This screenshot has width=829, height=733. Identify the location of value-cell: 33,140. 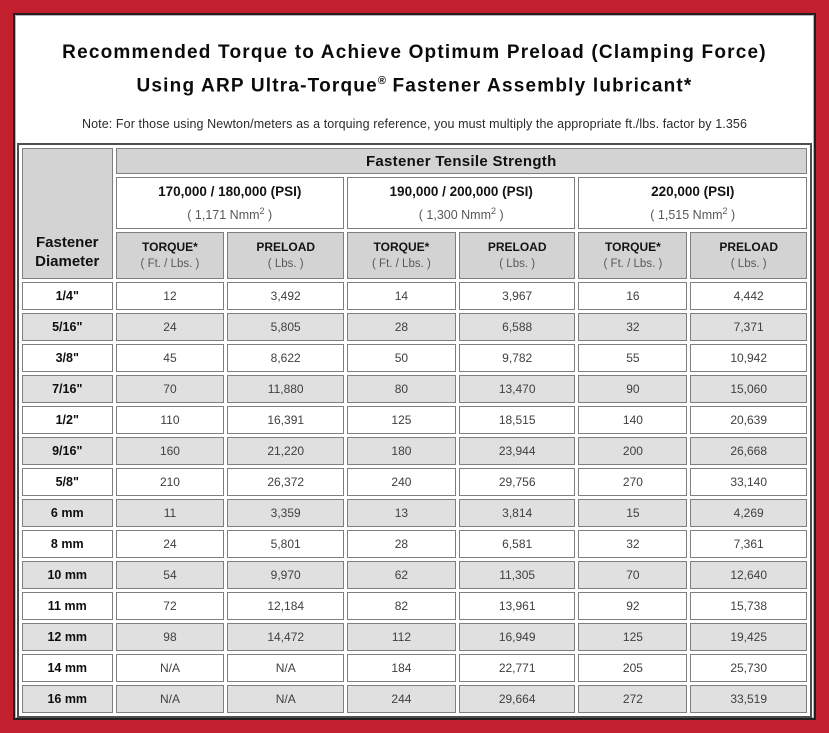
(748, 482).